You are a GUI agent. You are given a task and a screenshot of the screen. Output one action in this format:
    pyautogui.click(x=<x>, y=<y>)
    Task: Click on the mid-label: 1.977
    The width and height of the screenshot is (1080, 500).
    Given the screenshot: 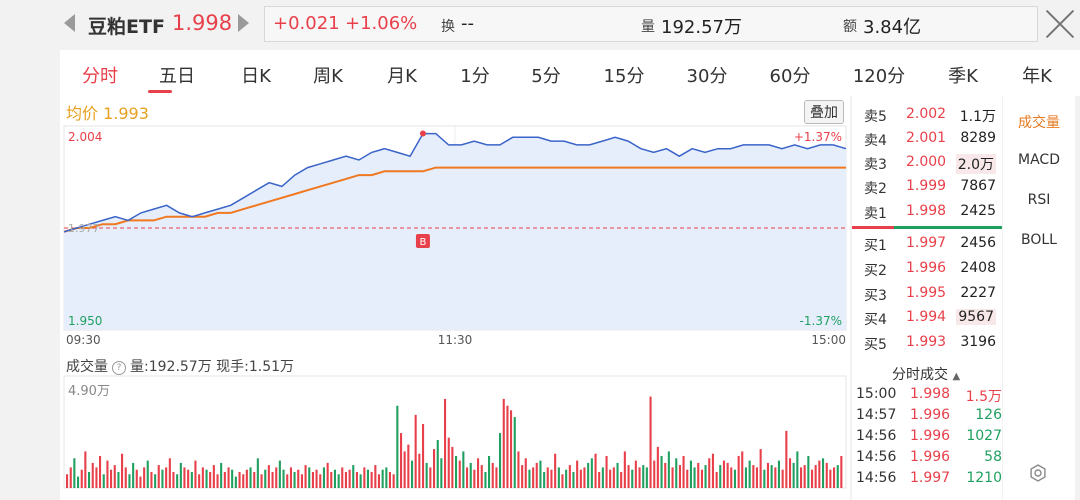 What is the action you would take?
    pyautogui.click(x=84, y=228)
    